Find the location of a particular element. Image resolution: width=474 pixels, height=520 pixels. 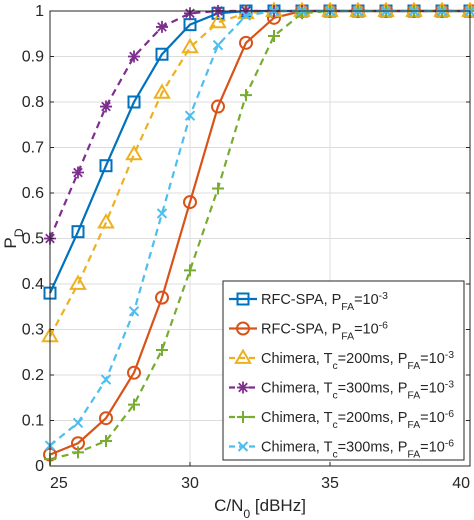

legend-entry: RFC-SPA, PFA=10-6 is located at coordinates (308, 331).